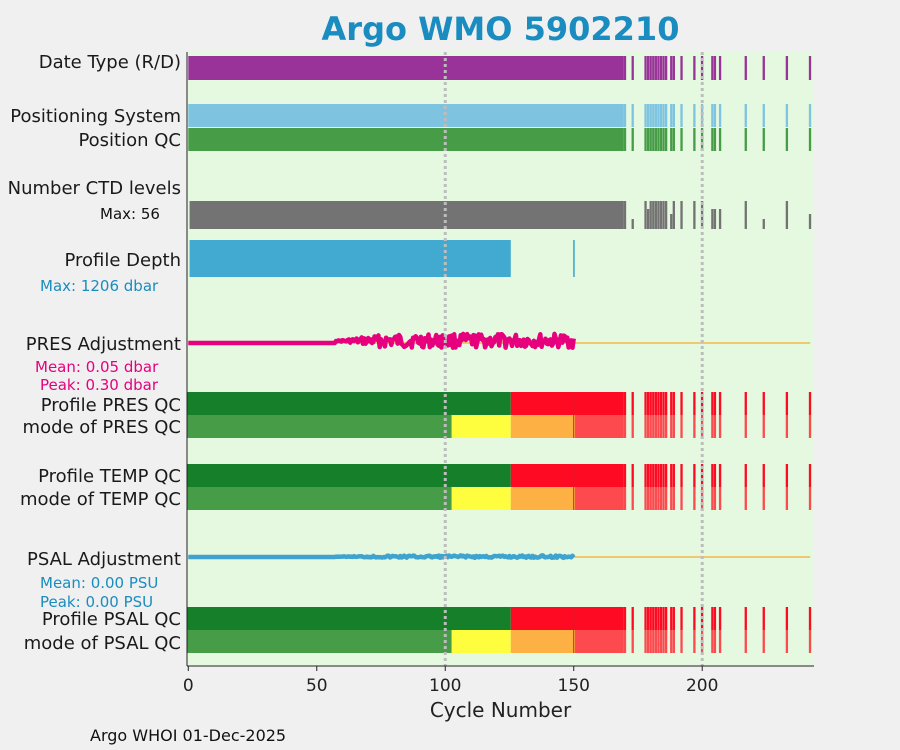 The width and height of the screenshot is (900, 750). What do you see at coordinates (574, 686) in the screenshot?
I see `x-tick-label-150: 150` at bounding box center [574, 686].